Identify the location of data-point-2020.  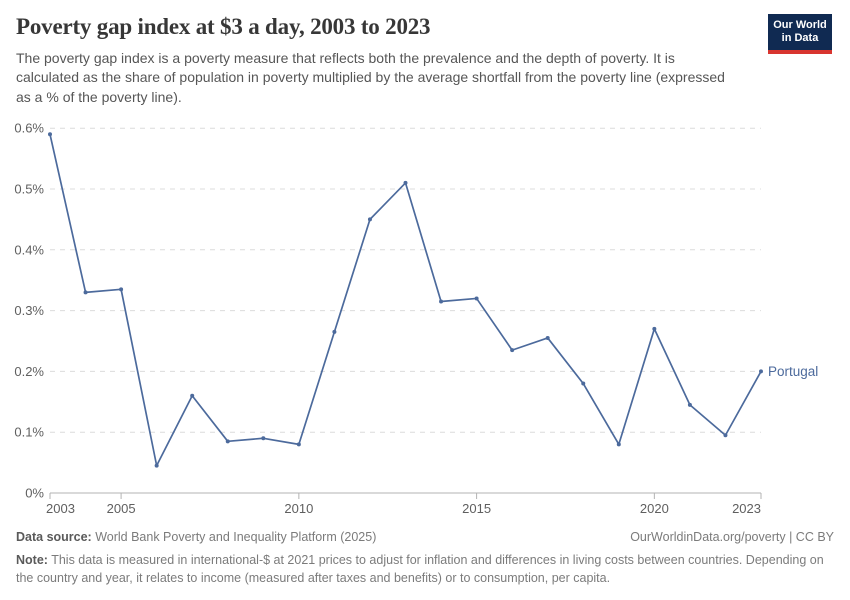
(654, 328).